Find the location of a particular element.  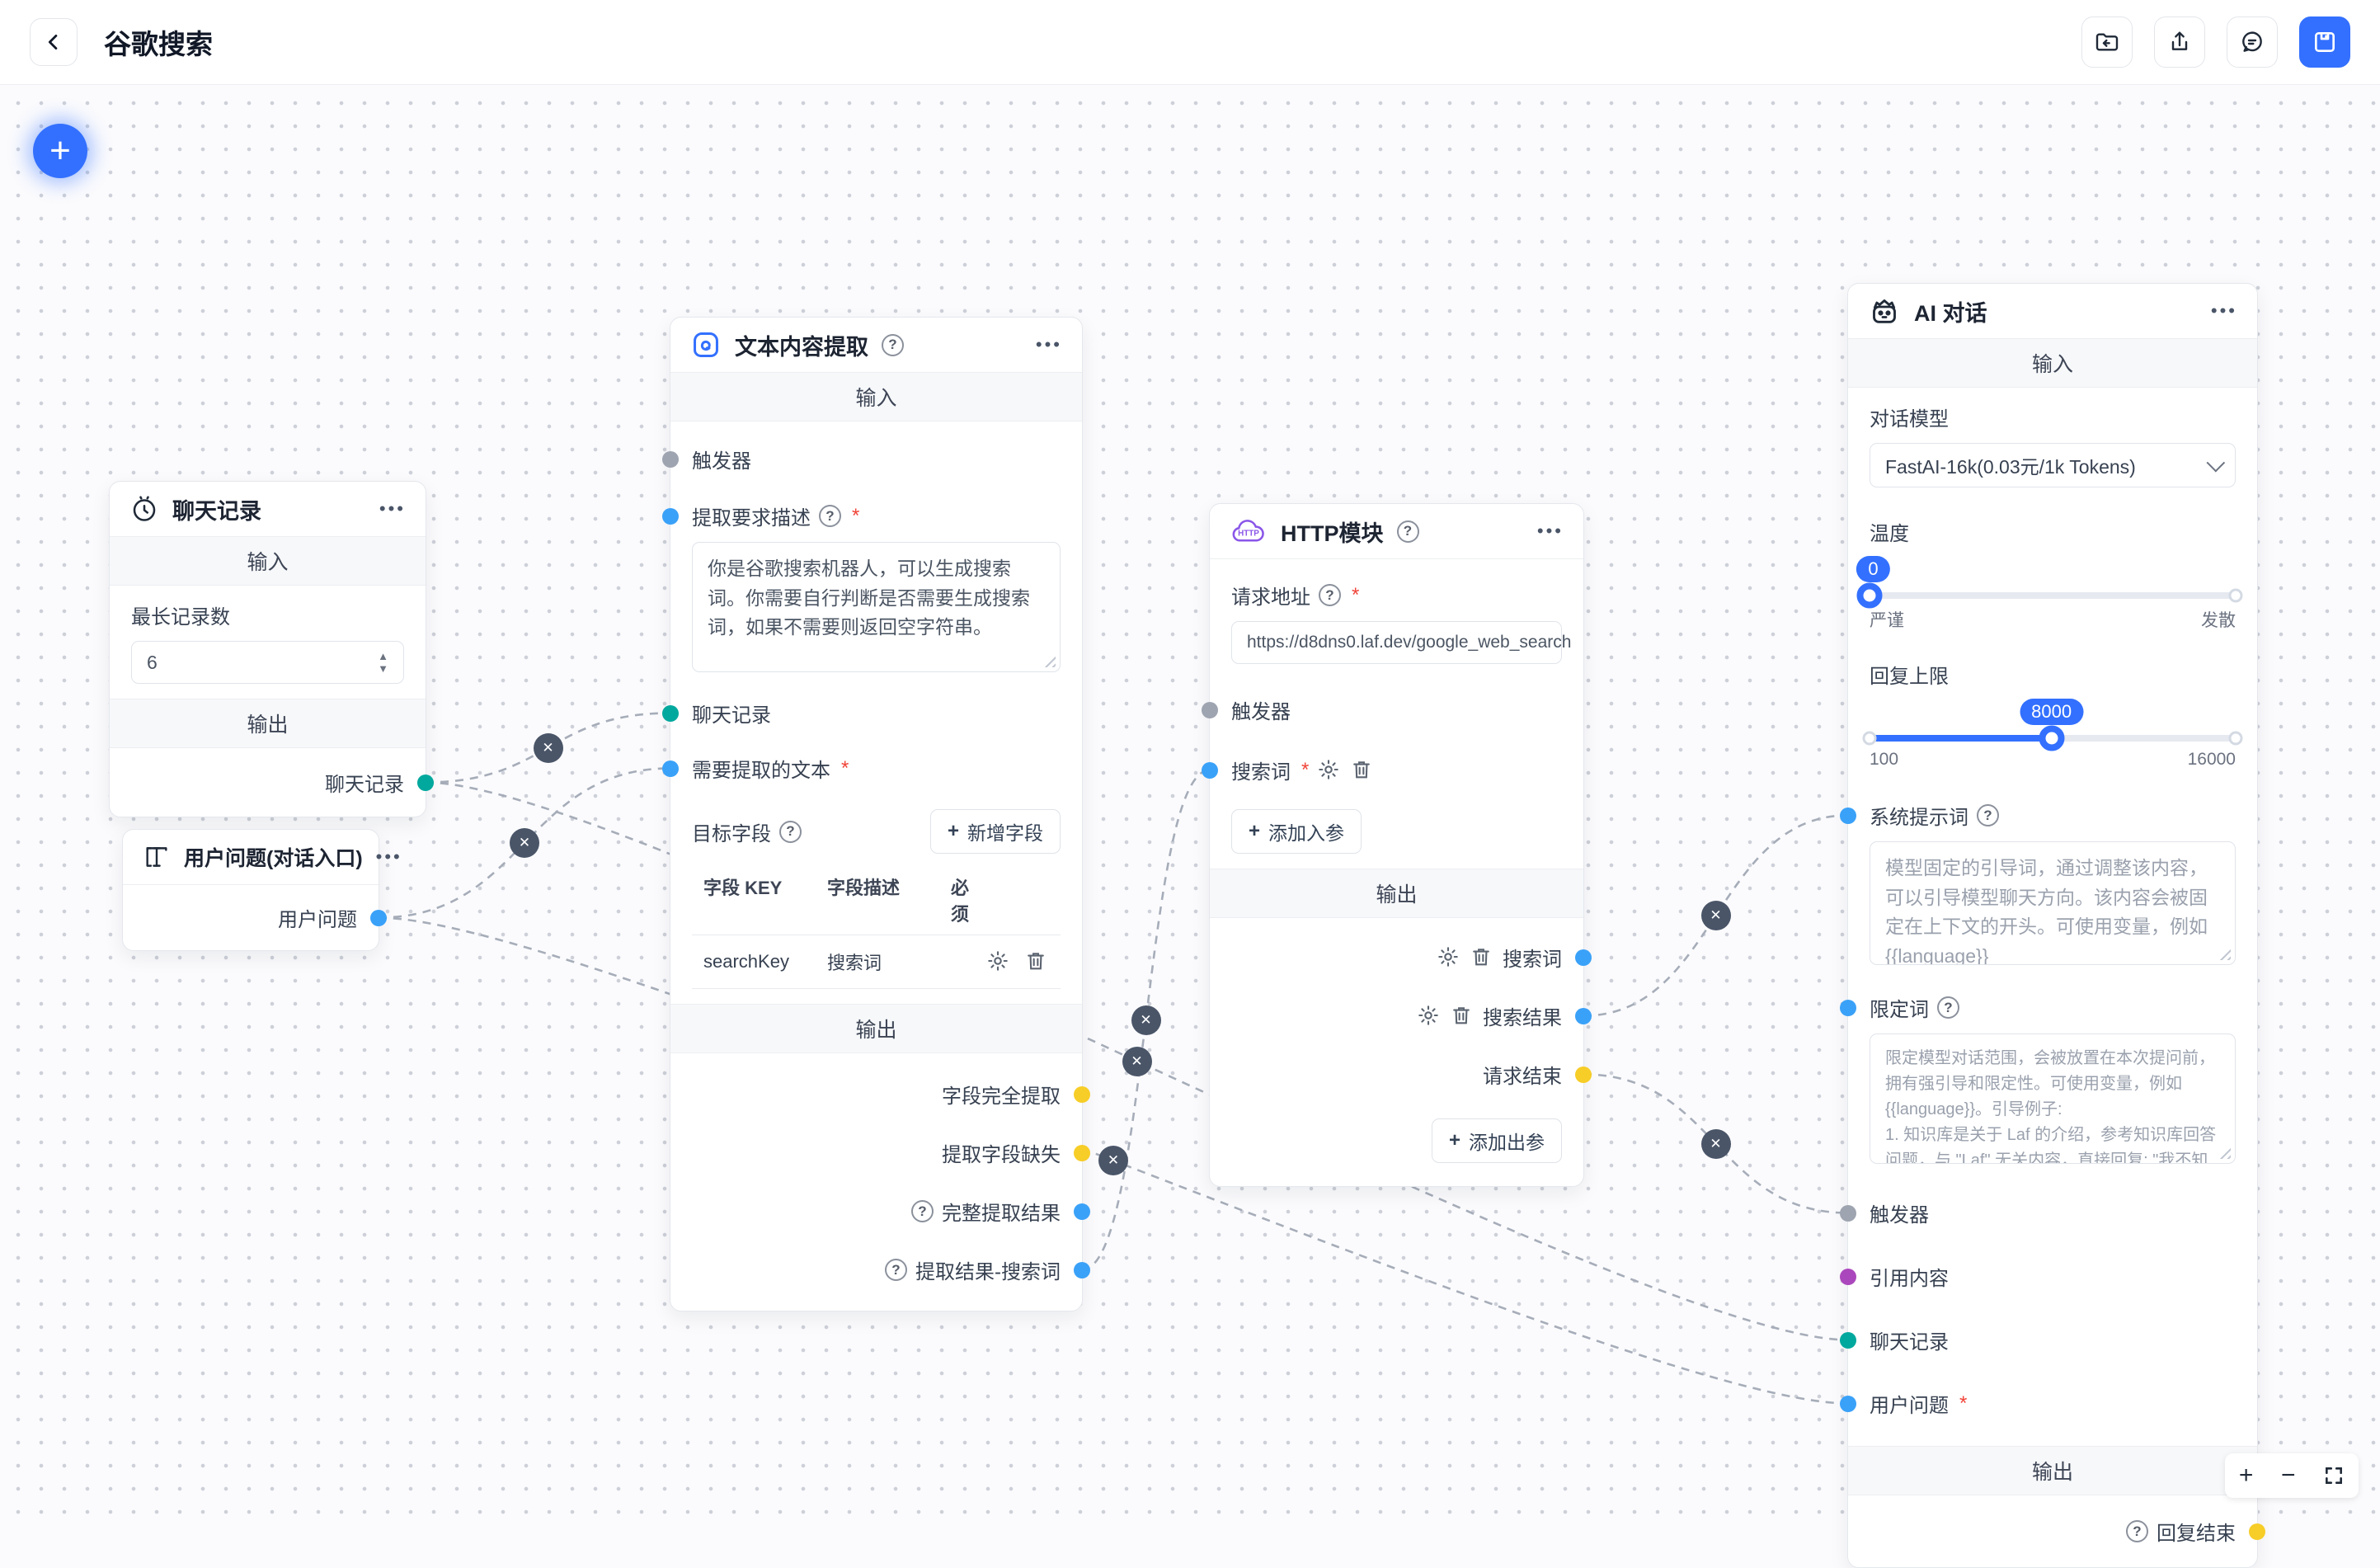

port-answer-out is located at coordinates (2257, 1531).